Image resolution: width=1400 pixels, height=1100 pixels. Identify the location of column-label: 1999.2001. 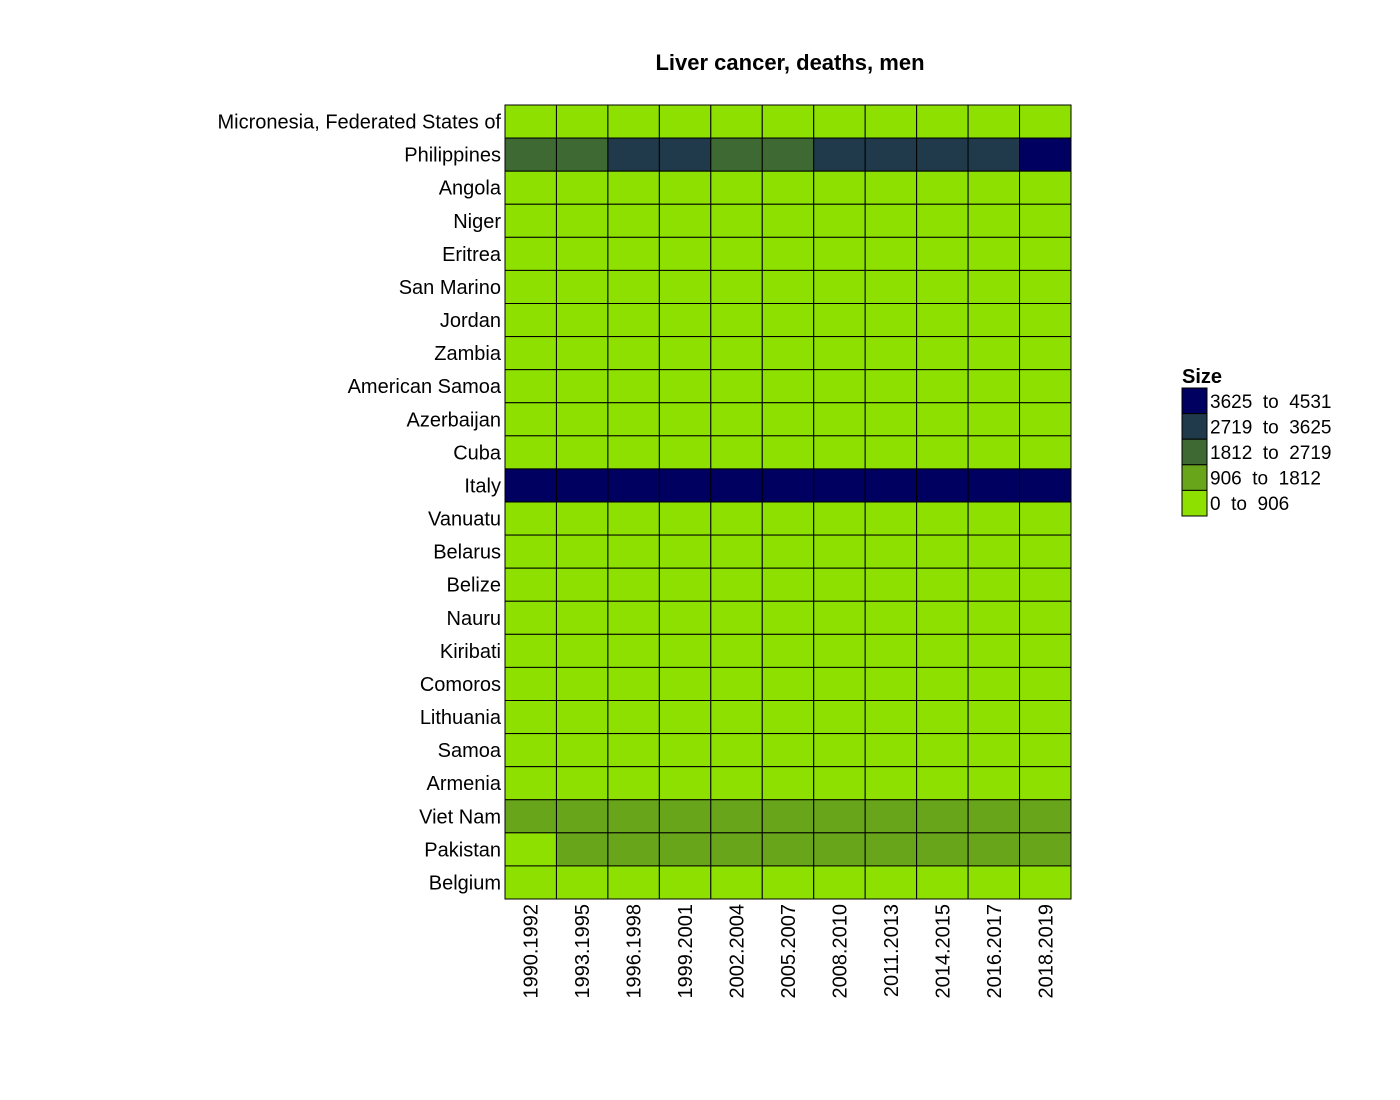
(686, 951).